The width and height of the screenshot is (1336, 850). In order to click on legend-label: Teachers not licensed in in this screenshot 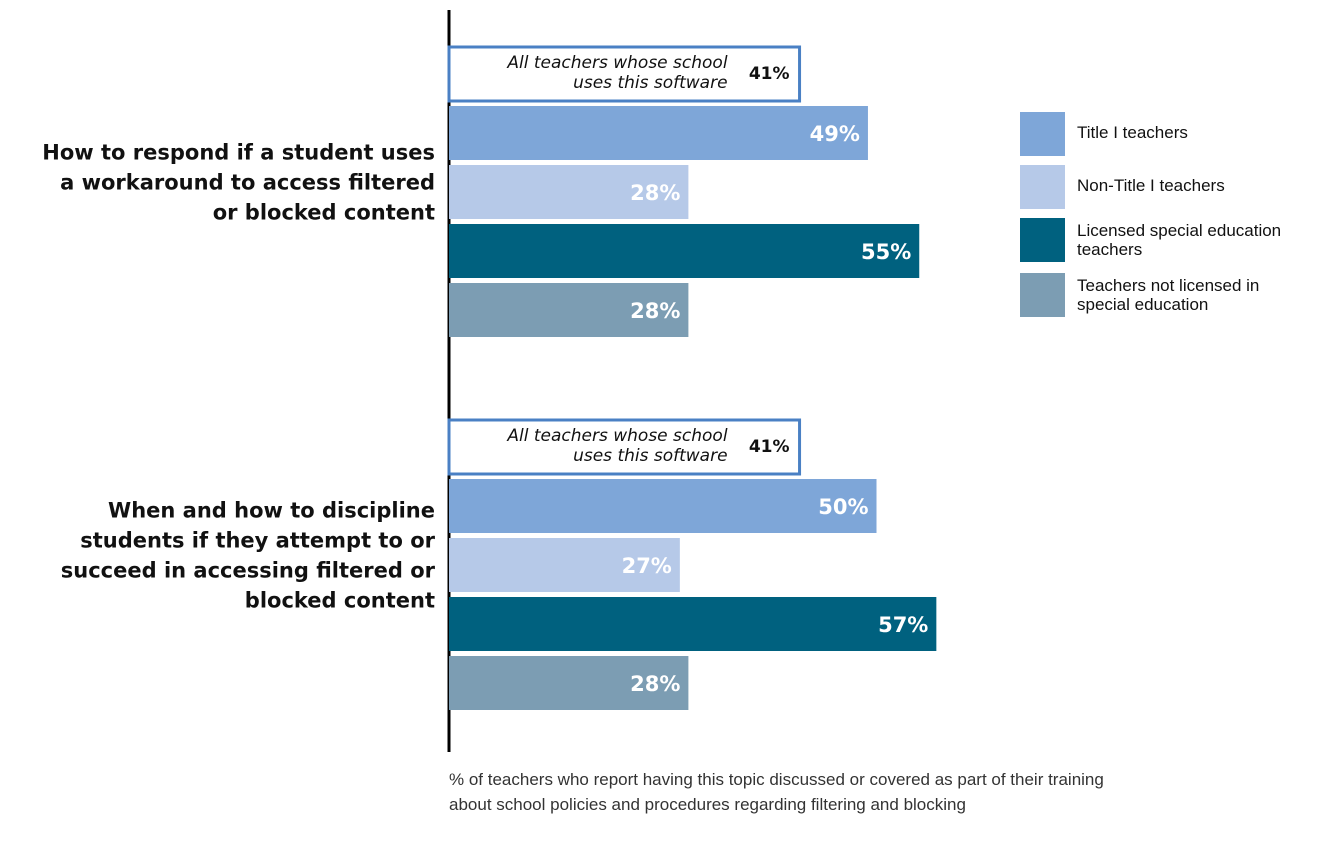, I will do `click(1168, 285)`.